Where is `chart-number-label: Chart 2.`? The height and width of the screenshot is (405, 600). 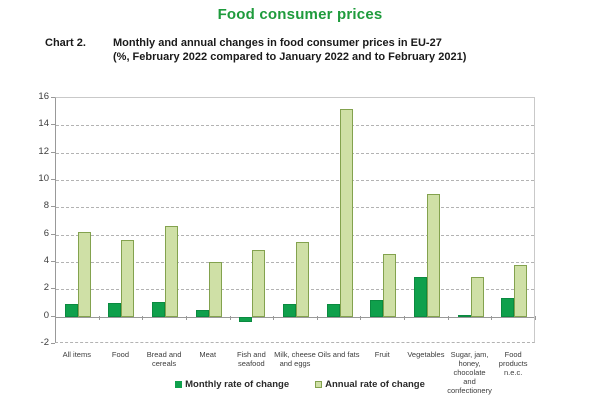 chart-number-label: Chart 2. is located at coordinates (65, 43).